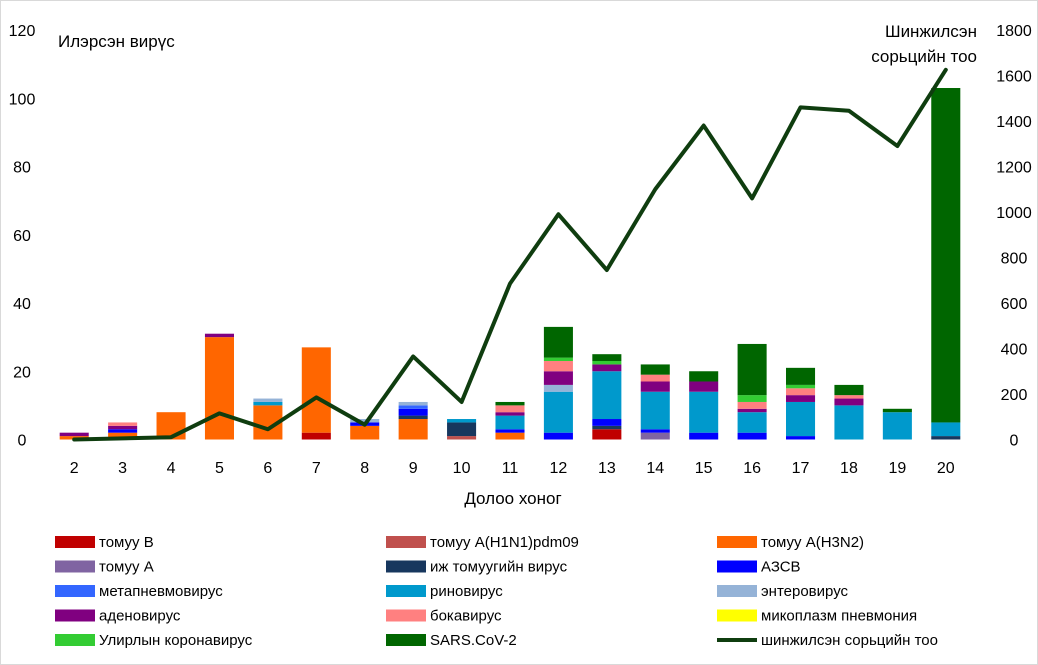  I want to click on legend-label: томуу A, so click(126, 567).